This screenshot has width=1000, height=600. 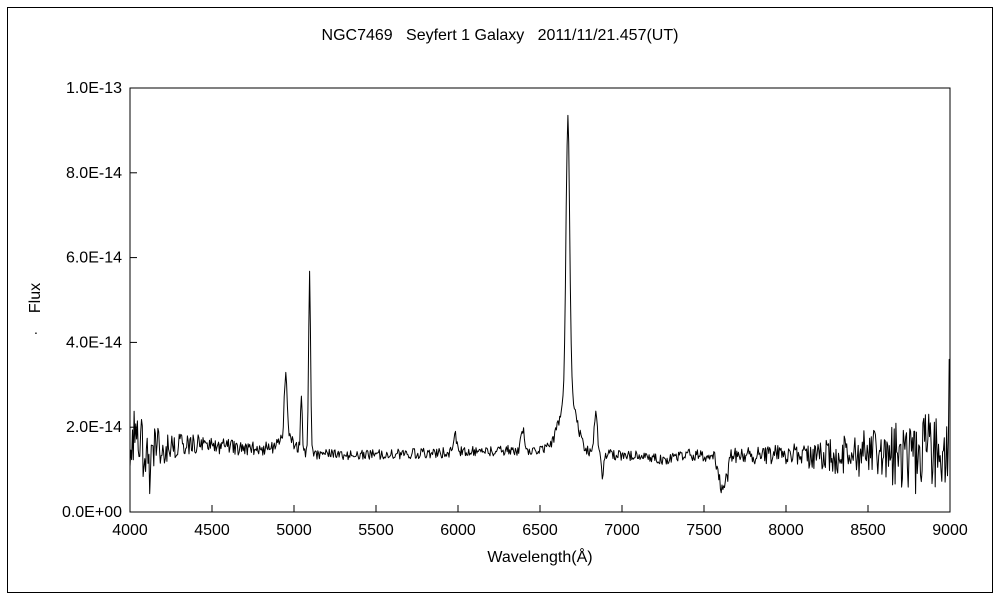 I want to click on x-axis-label: Wavelength(Å), so click(x=539, y=556).